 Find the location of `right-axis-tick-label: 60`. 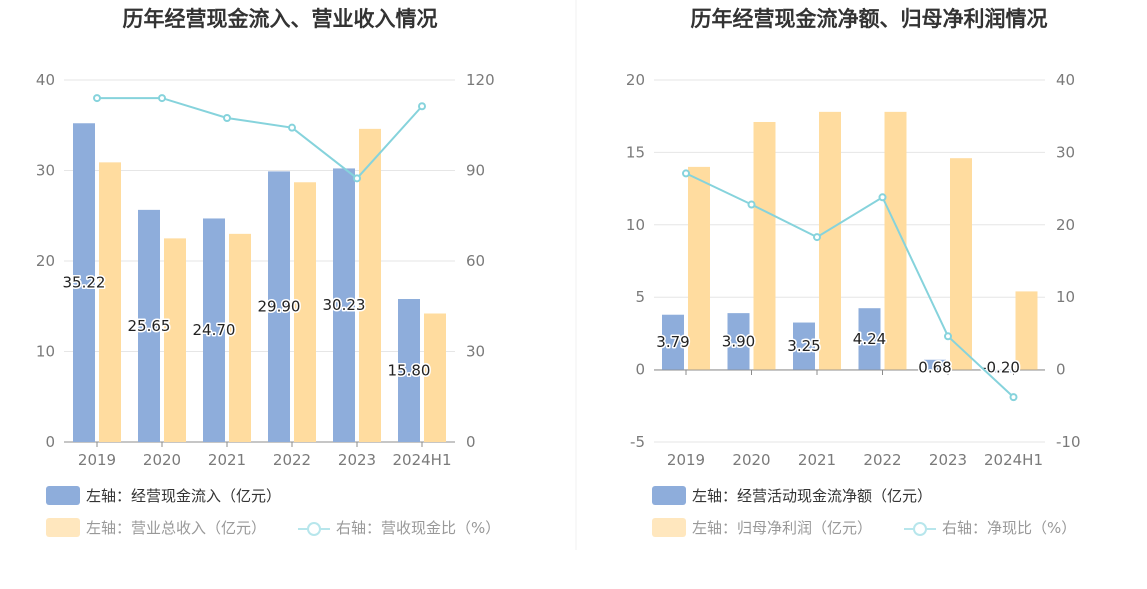

right-axis-tick-label: 60 is located at coordinates (475, 261).